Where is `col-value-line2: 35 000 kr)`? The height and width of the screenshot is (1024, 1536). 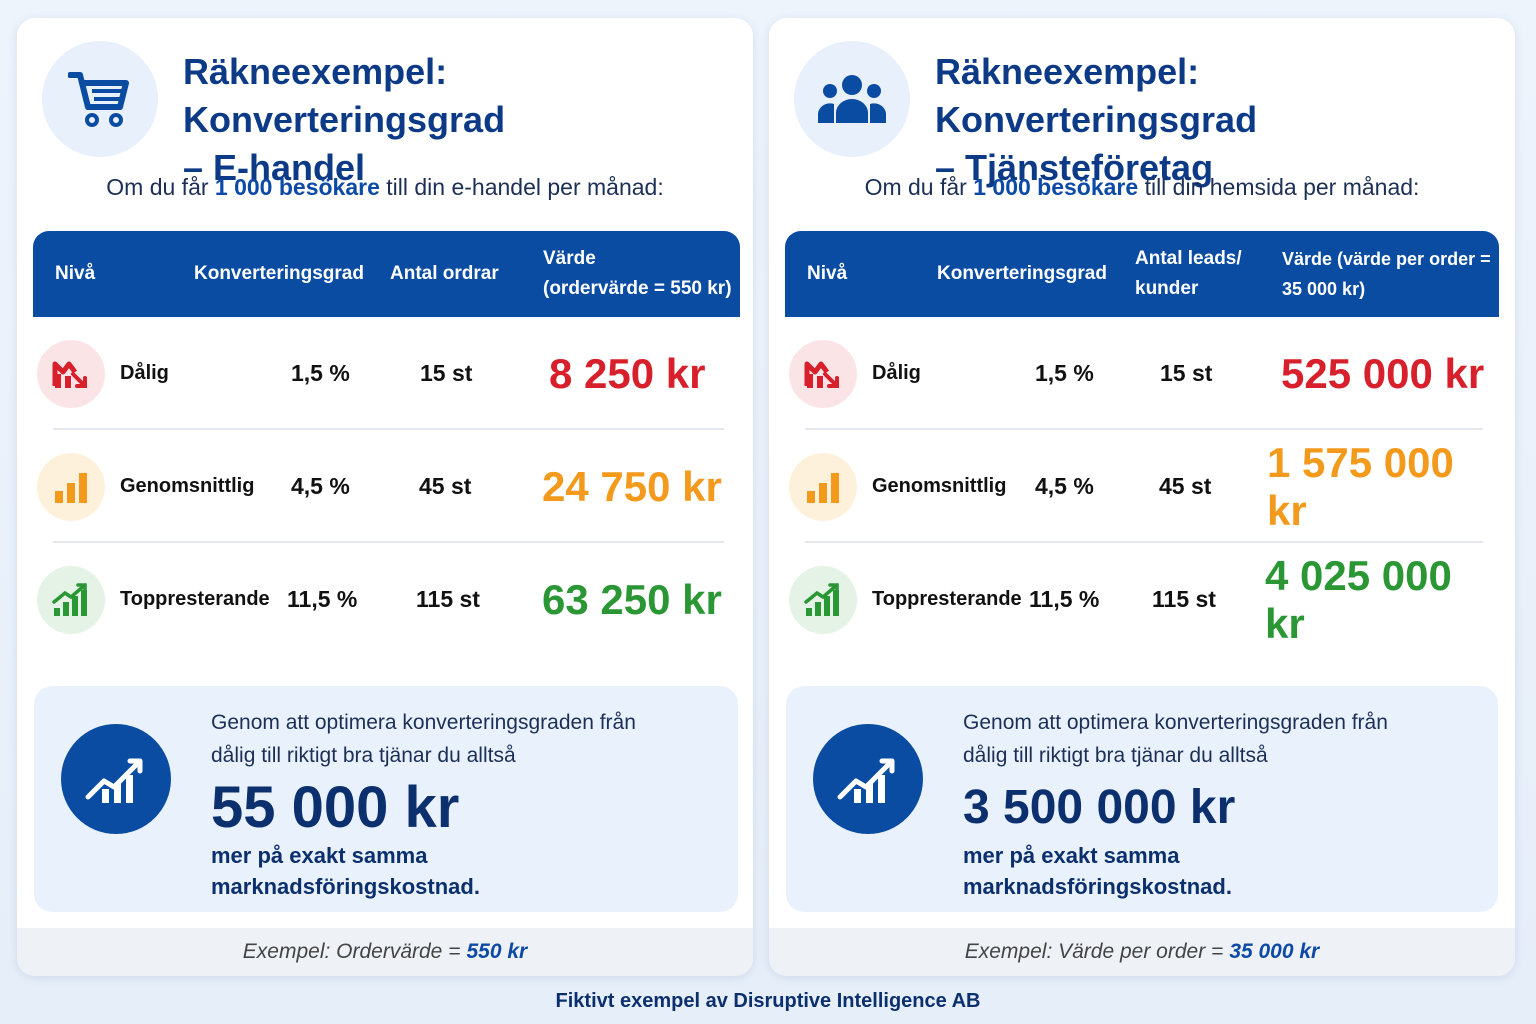
col-value-line2: 35 000 kr) is located at coordinates (1324, 289).